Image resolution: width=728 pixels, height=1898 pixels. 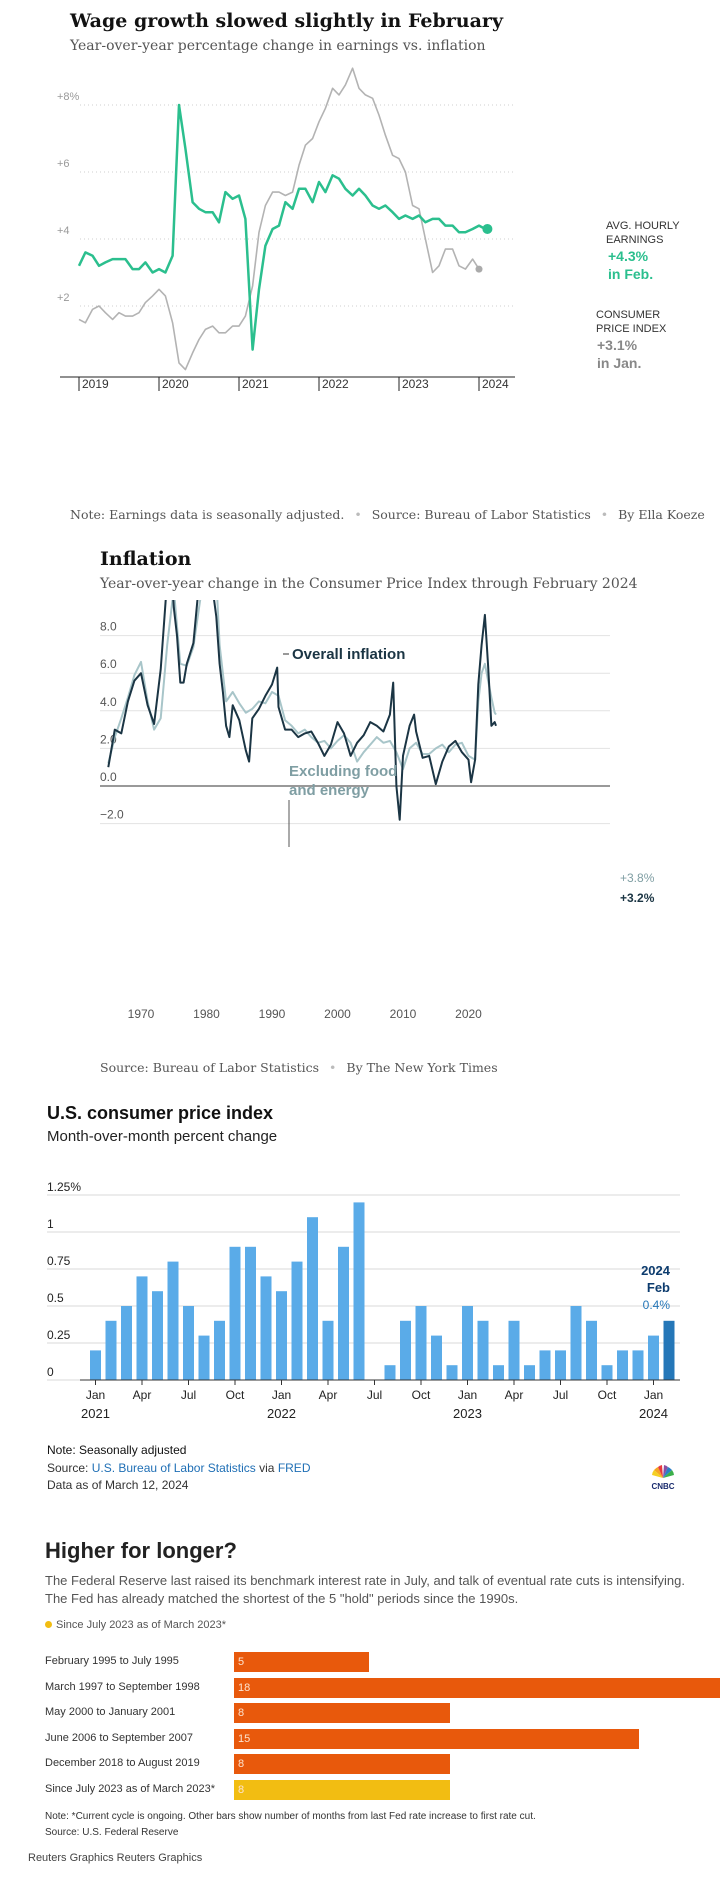 What do you see at coordinates (628, 315) in the screenshot?
I see `cpi-label-line1: CONSUMER` at bounding box center [628, 315].